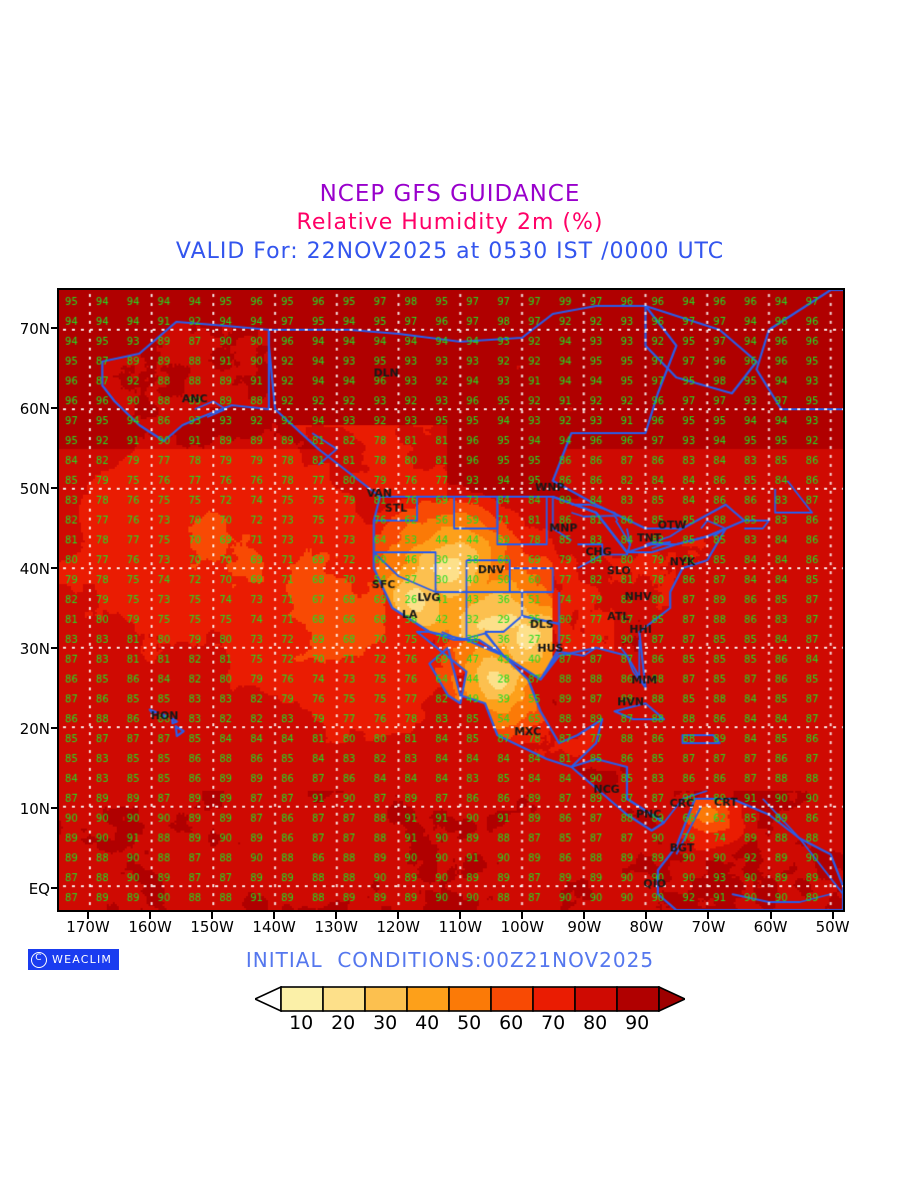 This screenshot has height=1200, width=900. I want to click on x-axis-tick-label: 90W, so click(584, 927).